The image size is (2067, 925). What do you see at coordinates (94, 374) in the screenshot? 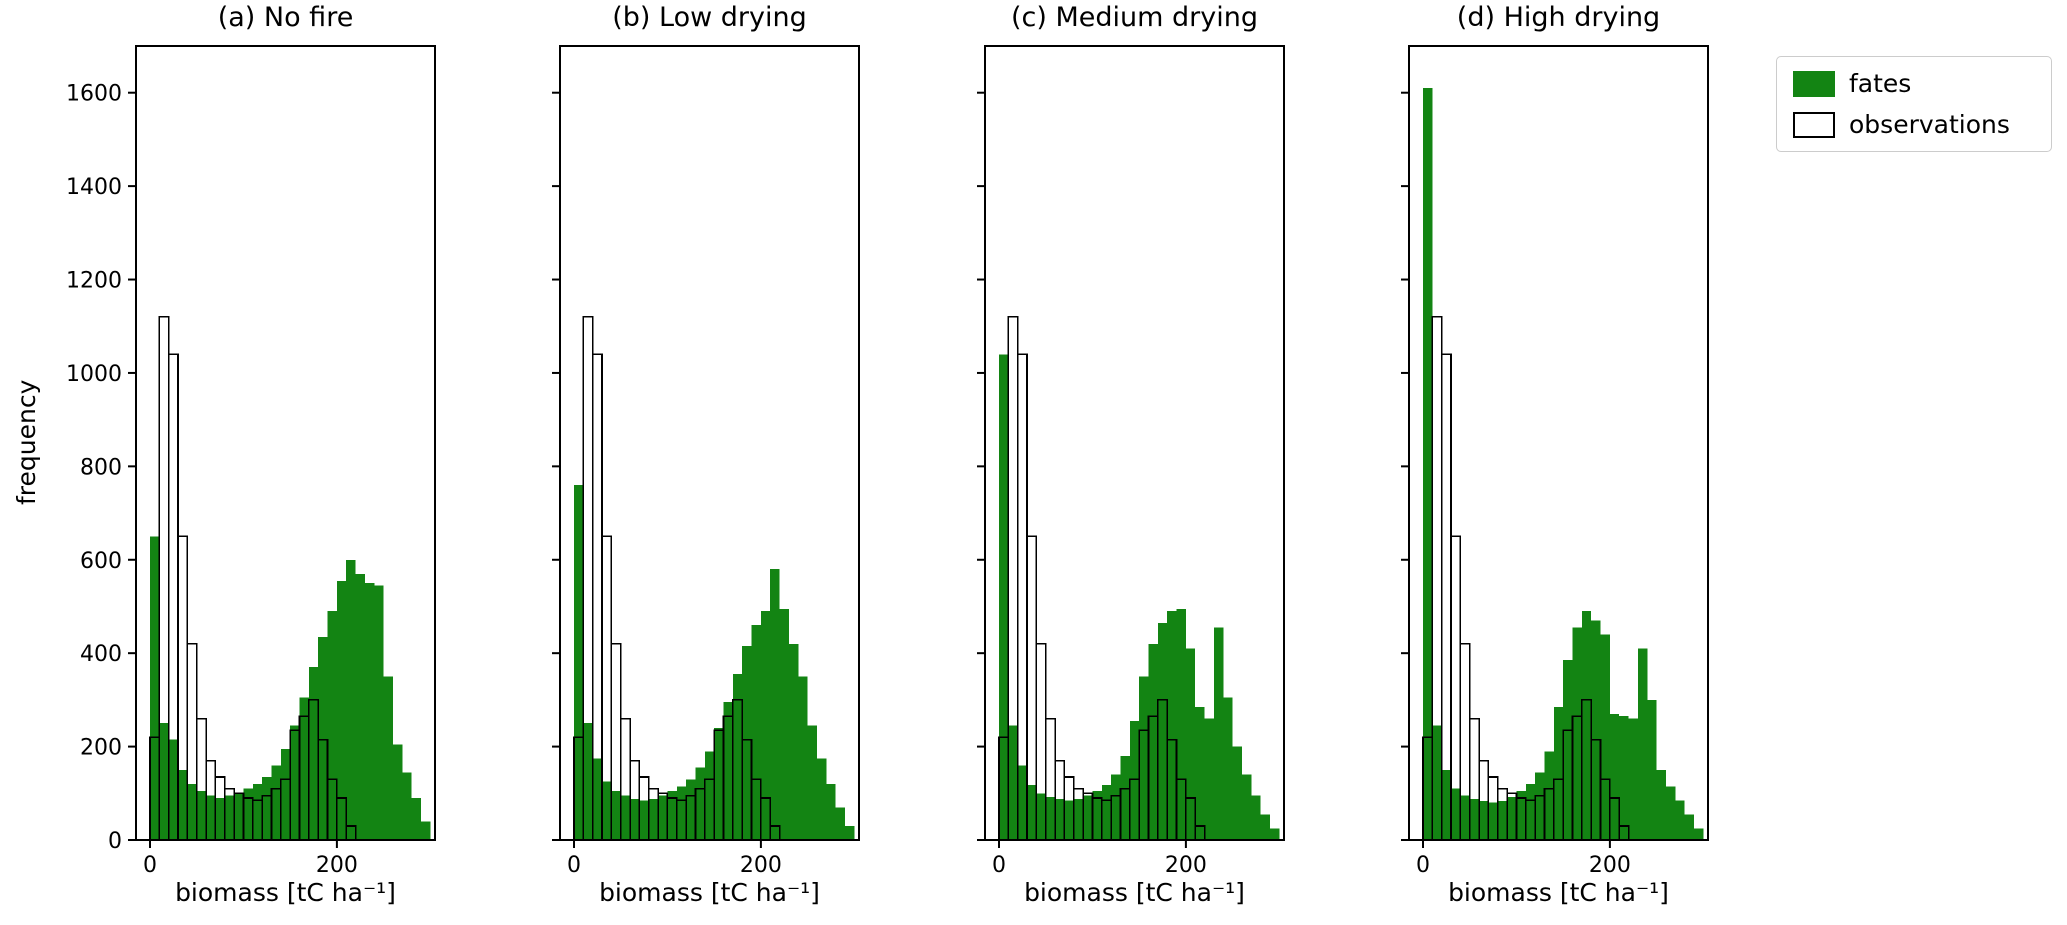
I see `y-tick-label: 1000` at bounding box center [94, 374].